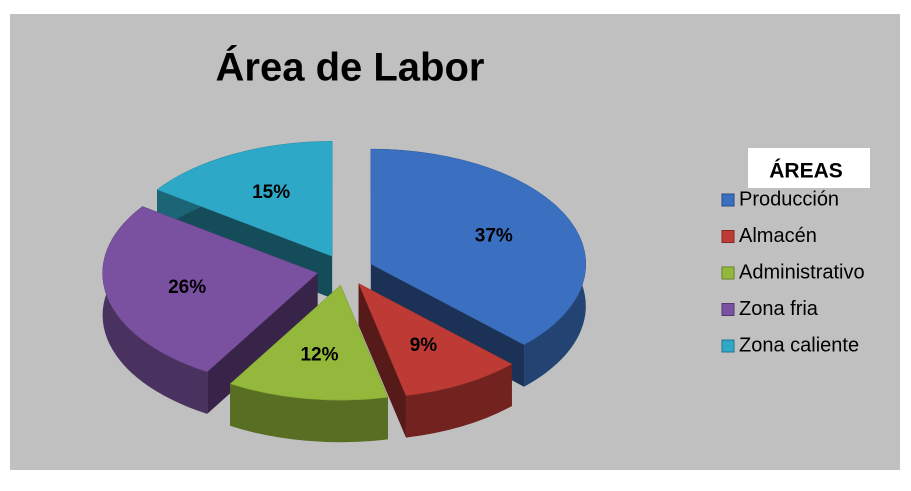 The height and width of the screenshot is (491, 911). Describe the element at coordinates (319, 355) in the screenshot. I see `data-label: 12%` at that location.